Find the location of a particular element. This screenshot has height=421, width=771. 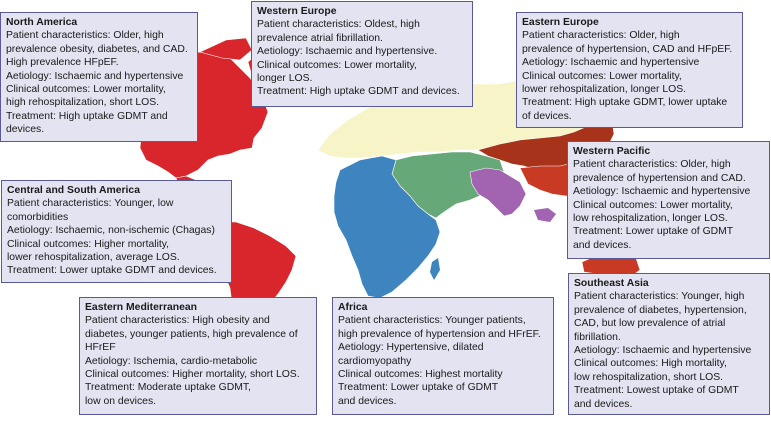

eastern-europe-line: Aetiology: Ischaemic and hypertensive is located at coordinates (611, 63).